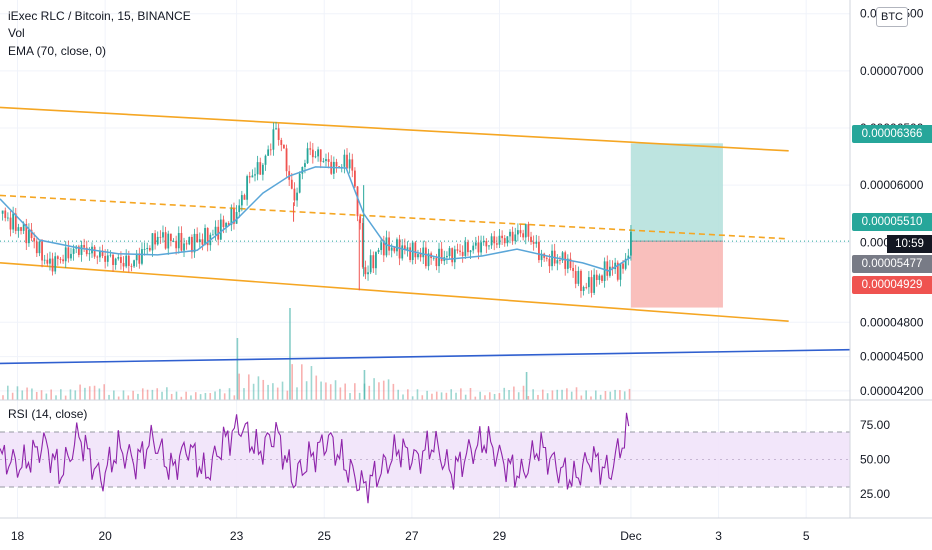  I want to click on stop-price-label: 0.00004929, so click(892, 285).